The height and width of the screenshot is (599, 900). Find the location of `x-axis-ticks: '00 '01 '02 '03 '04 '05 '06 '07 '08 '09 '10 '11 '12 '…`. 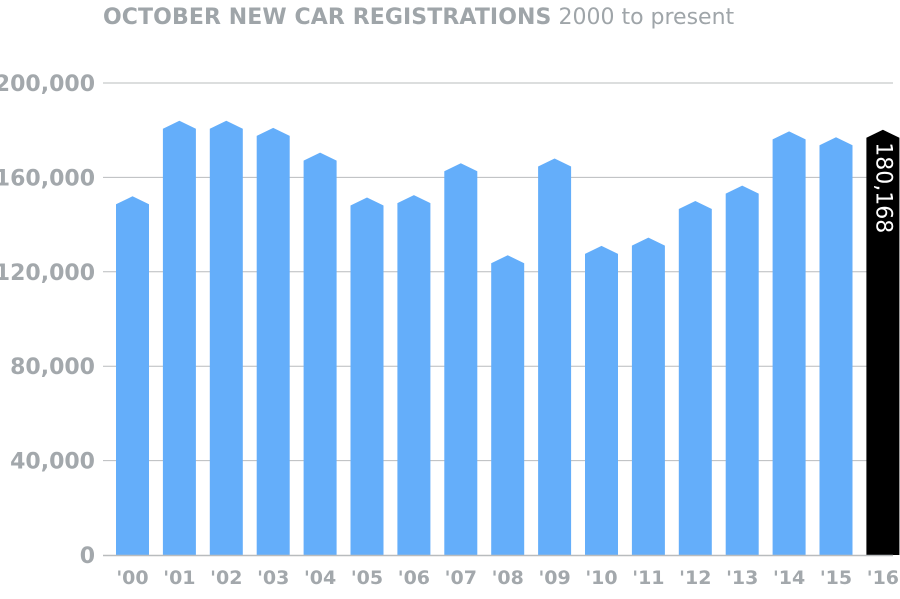

x-axis-ticks: '00 '01 '02 '03 '04 '05 '06 '07 '08 '09 '10 '11 '12 '… is located at coordinates (507, 578).